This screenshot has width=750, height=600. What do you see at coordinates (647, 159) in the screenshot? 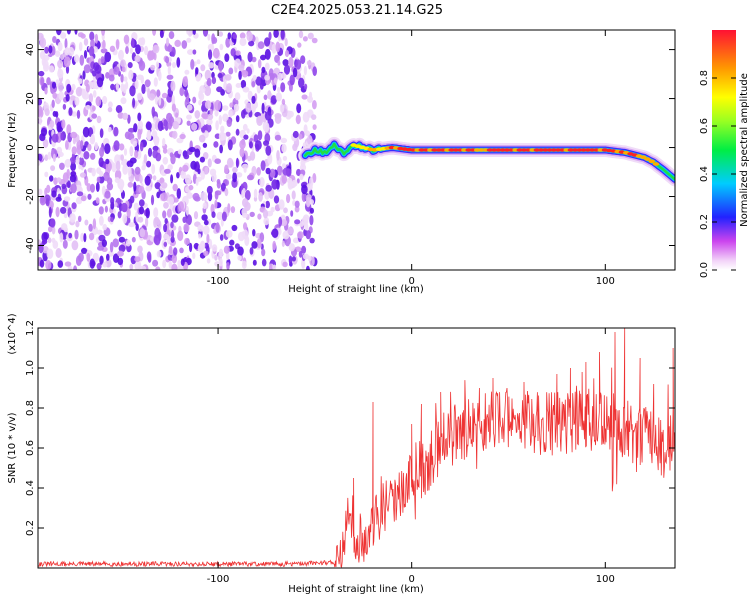
I see `ridge-hotspot` at bounding box center [647, 159].